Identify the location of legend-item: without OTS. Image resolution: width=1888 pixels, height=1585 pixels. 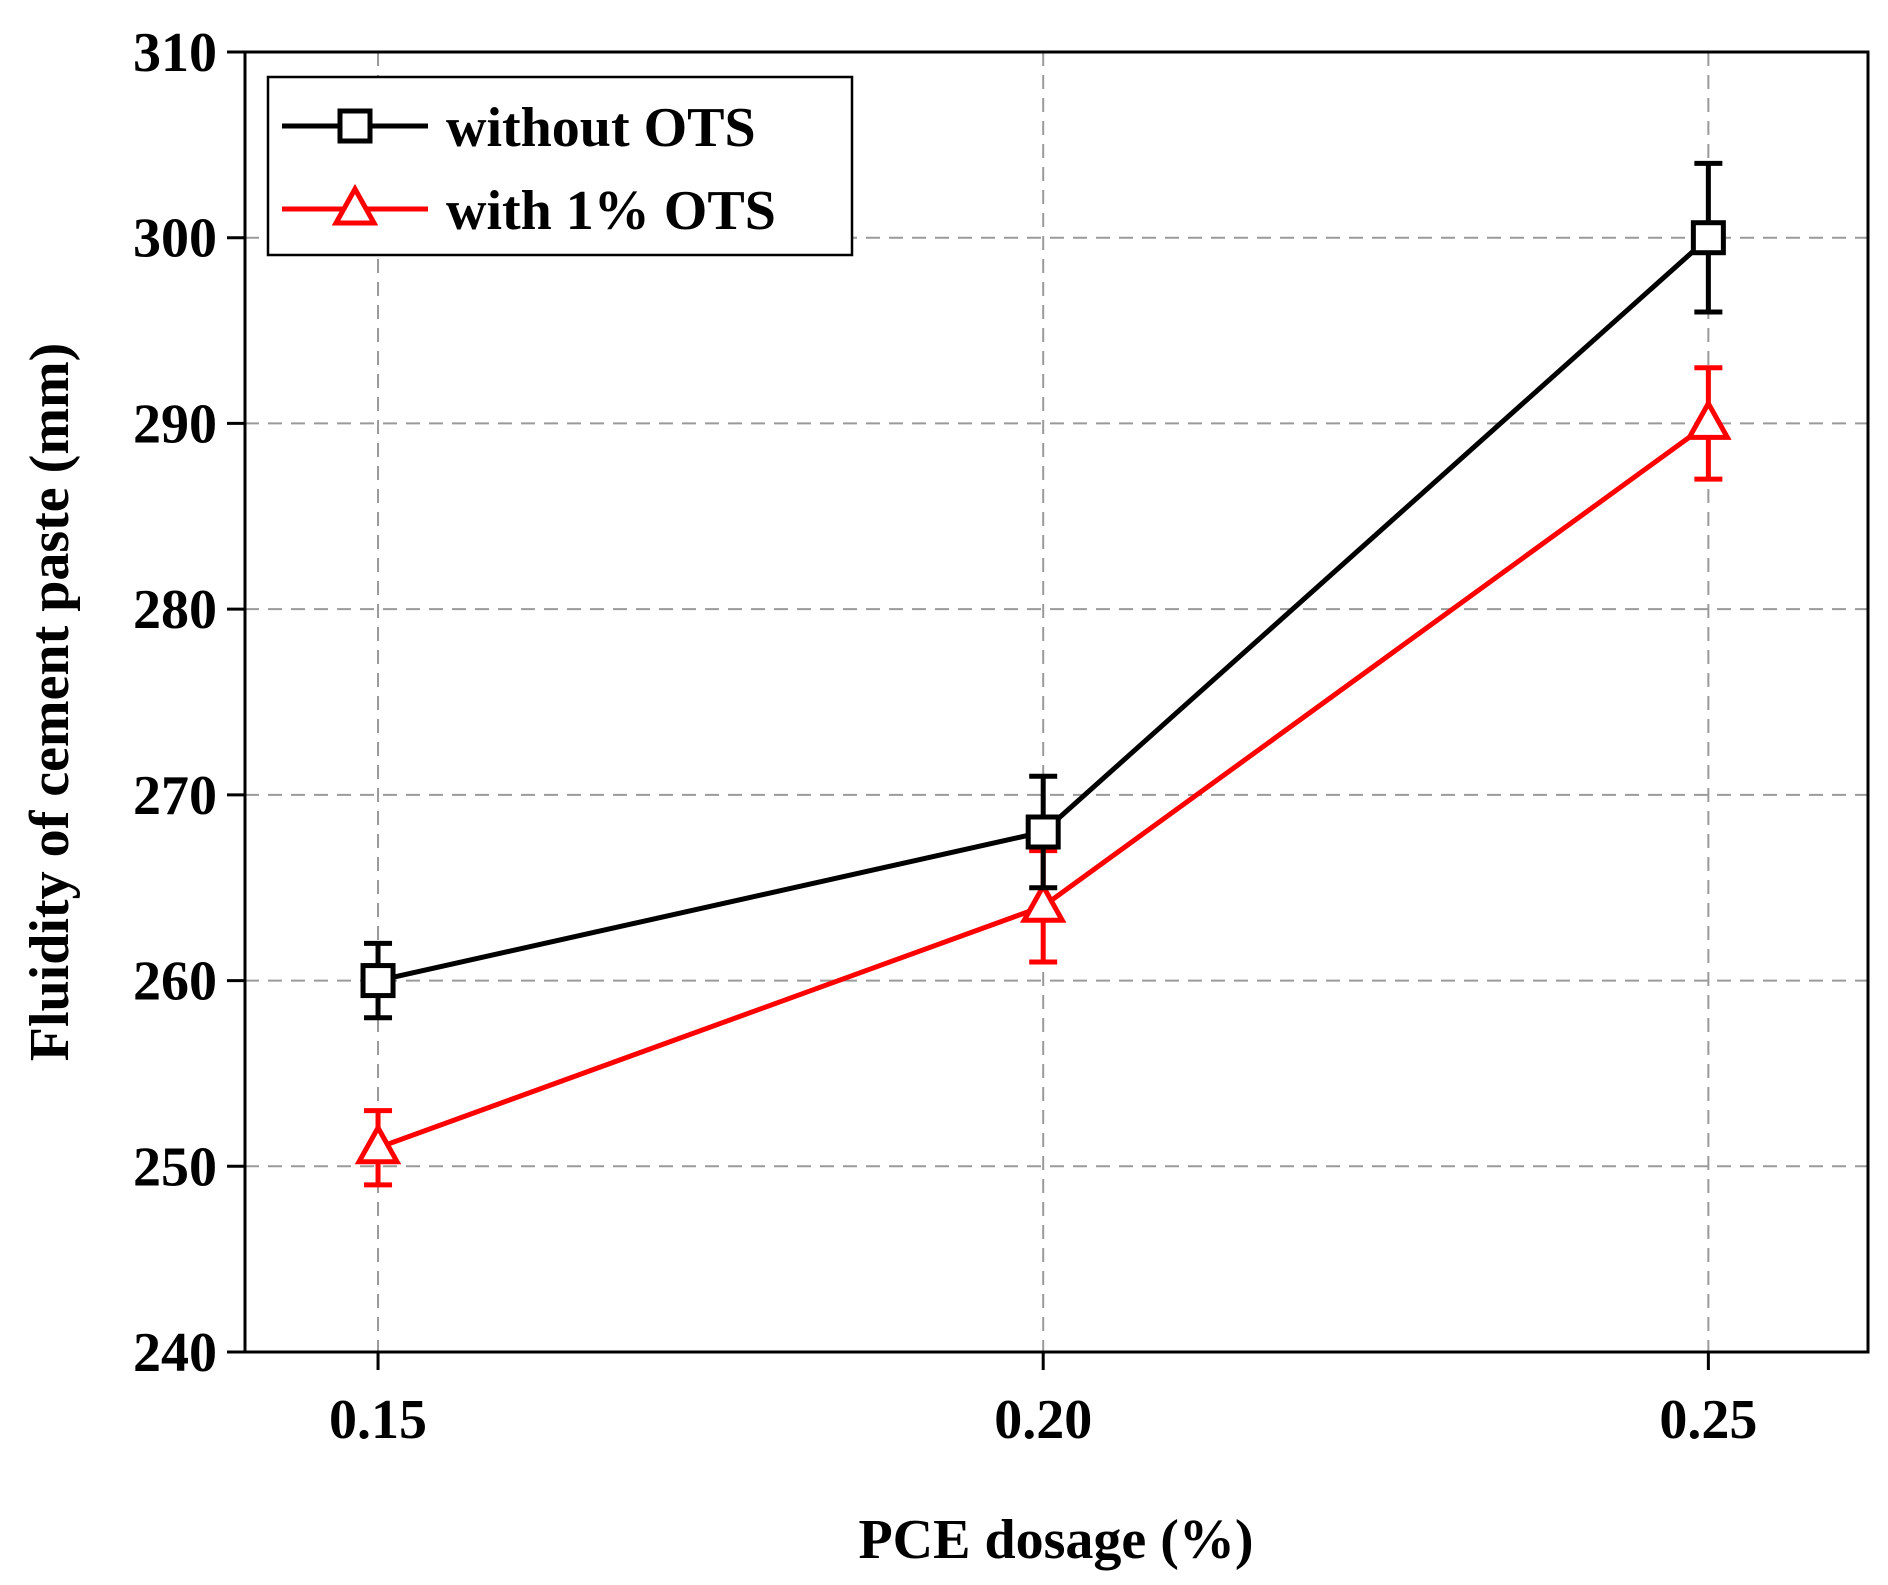
(519, 128).